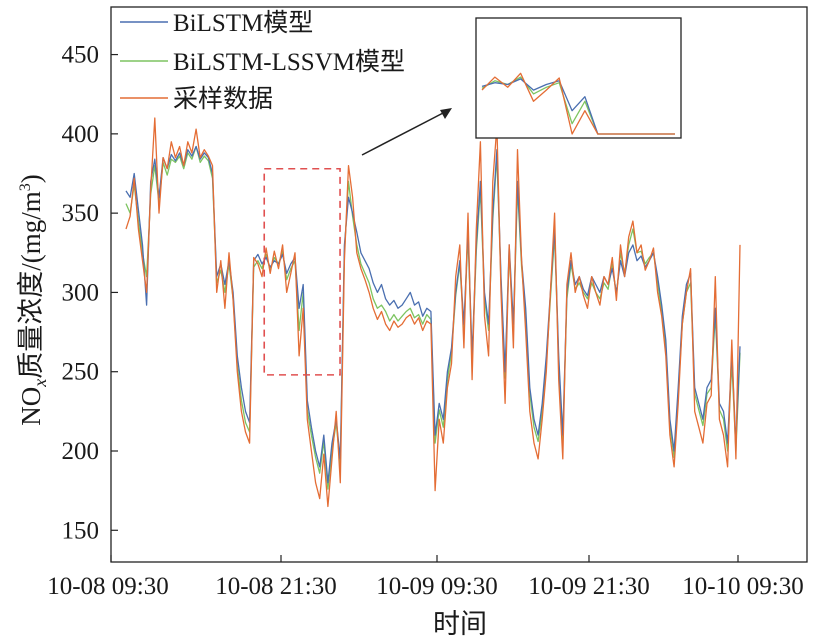 This screenshot has height=639, width=823. What do you see at coordinates (33, 300) in the screenshot?
I see `y-axis-title: NOx质量浓度/(mg/m3)` at bounding box center [33, 300].